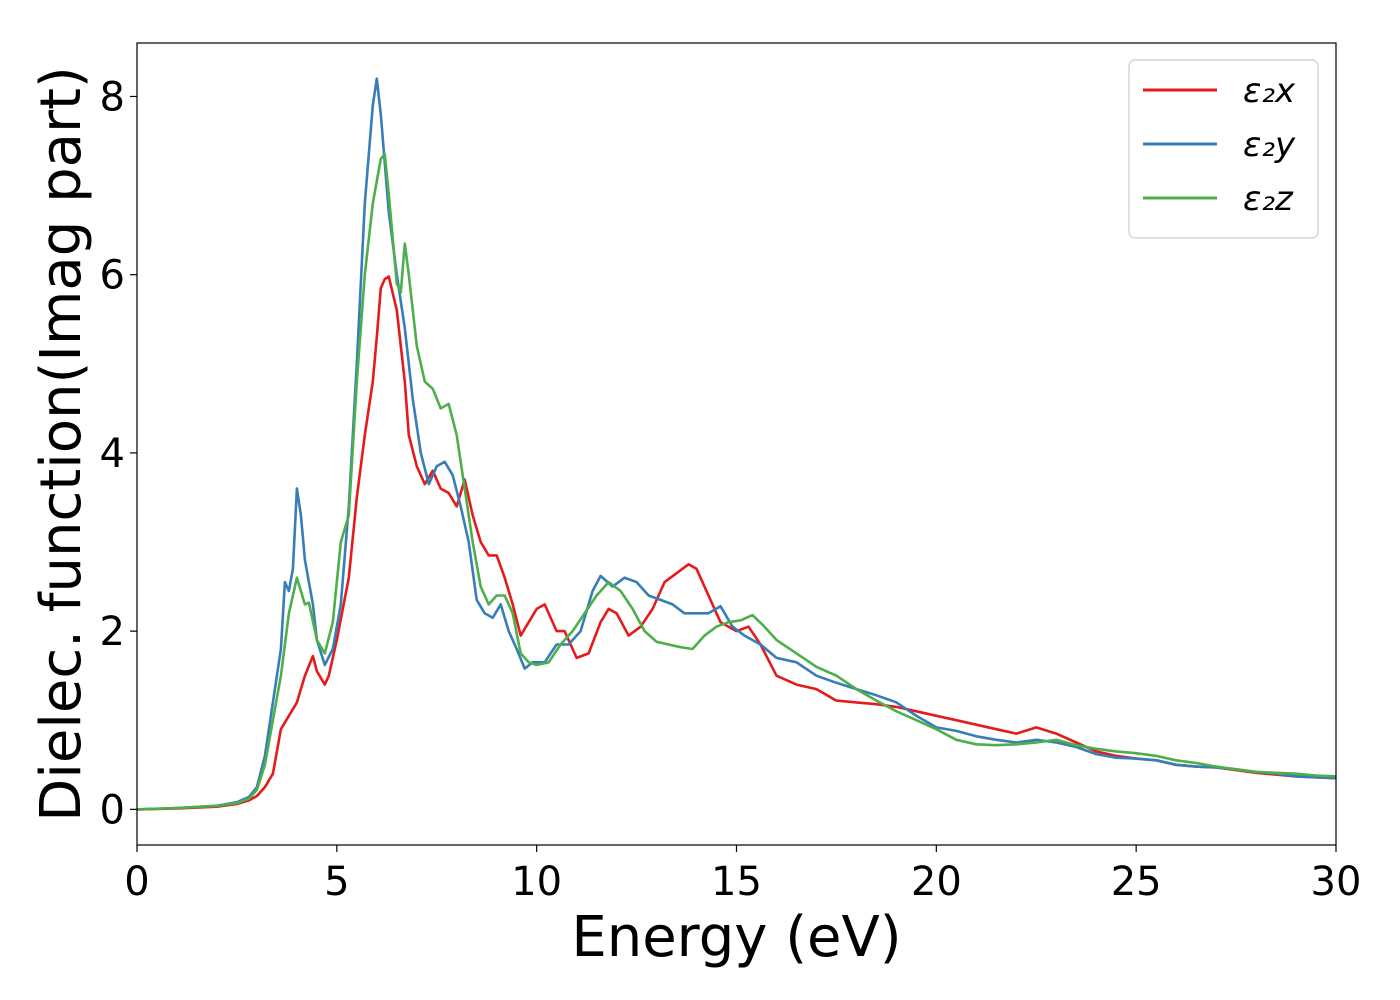 Image resolution: width=1400 pixels, height=1000 pixels. I want to click on y-tick-label: 6, so click(112, 276).